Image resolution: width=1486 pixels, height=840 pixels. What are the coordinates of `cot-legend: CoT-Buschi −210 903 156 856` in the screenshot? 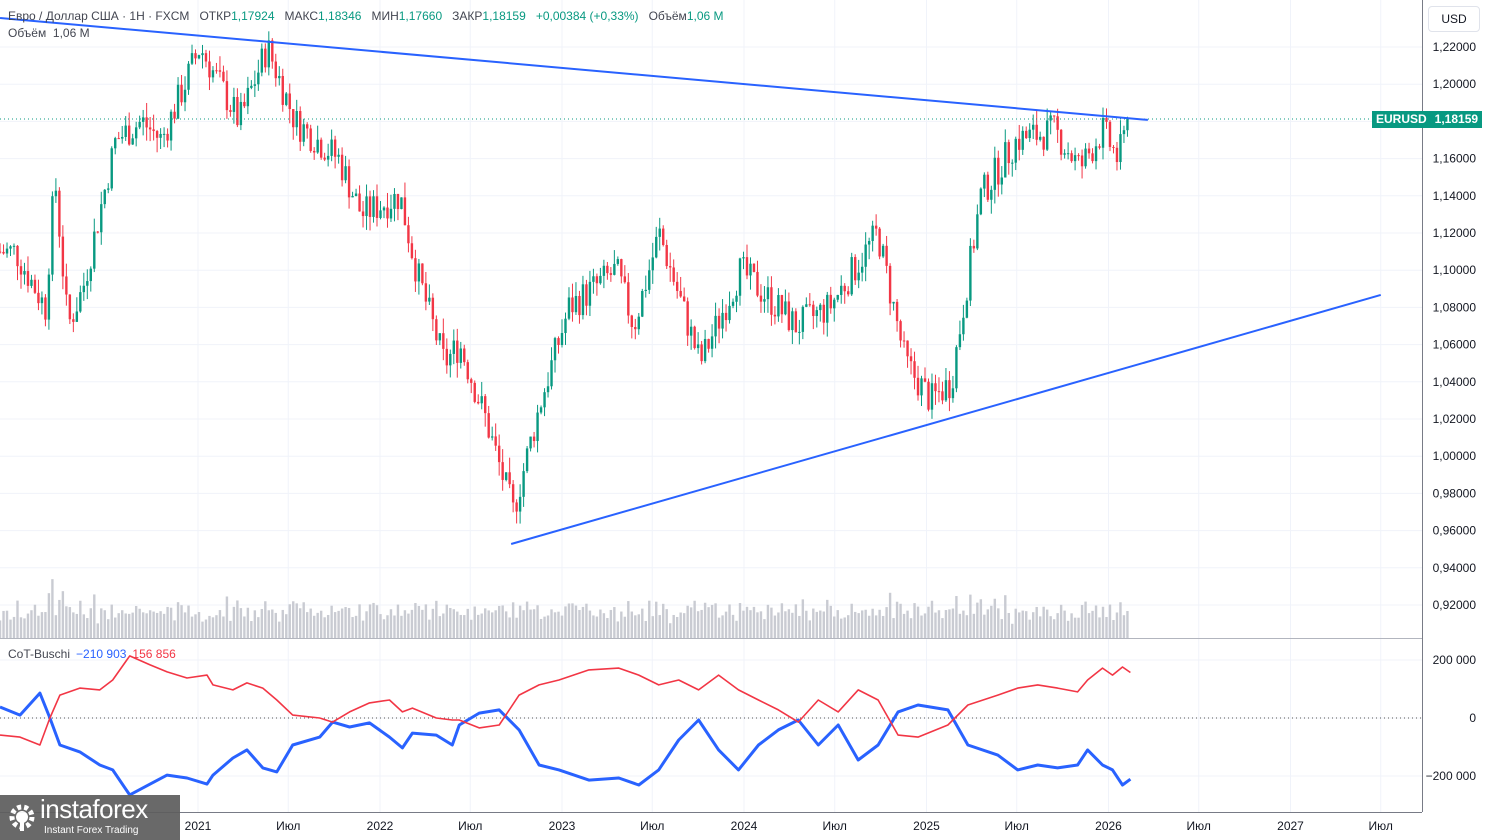 It's located at (92, 654).